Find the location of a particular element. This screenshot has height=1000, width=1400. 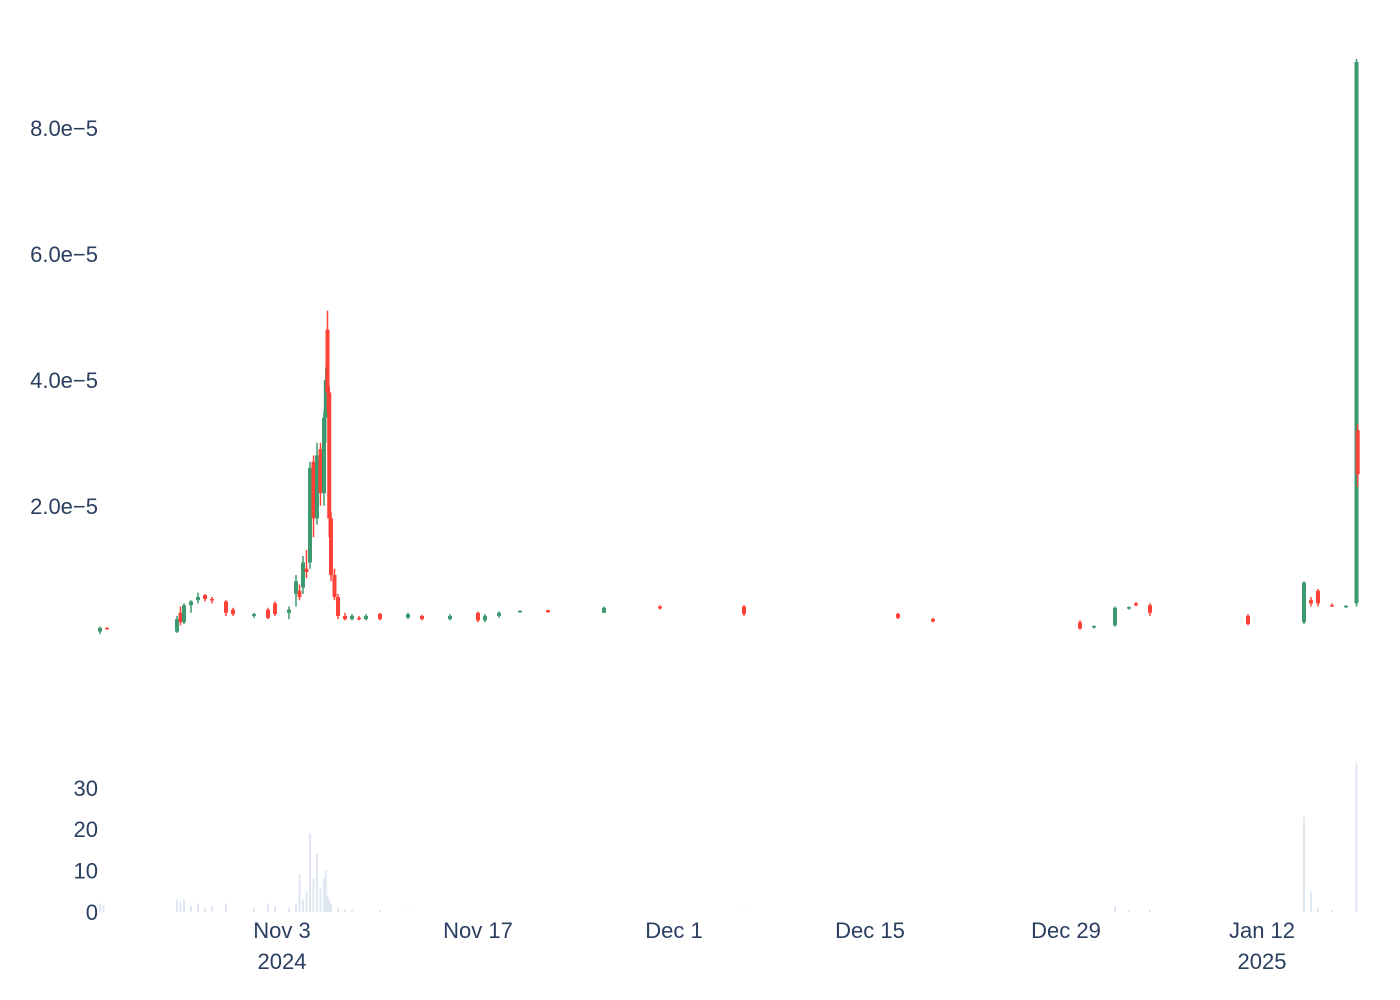

x-tick-label: Jan 12 is located at coordinates (1262, 930).